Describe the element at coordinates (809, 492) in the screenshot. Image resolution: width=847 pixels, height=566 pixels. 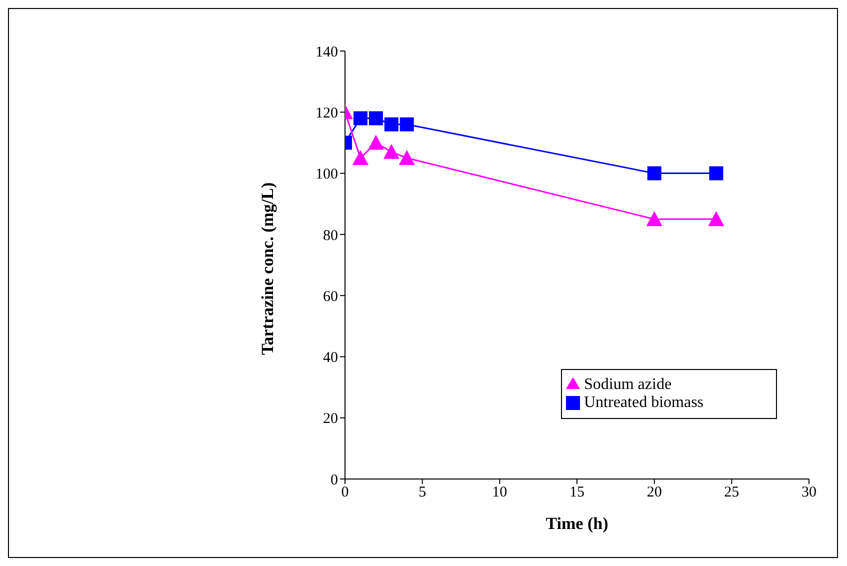
I see `x-tick-label: 30` at that location.